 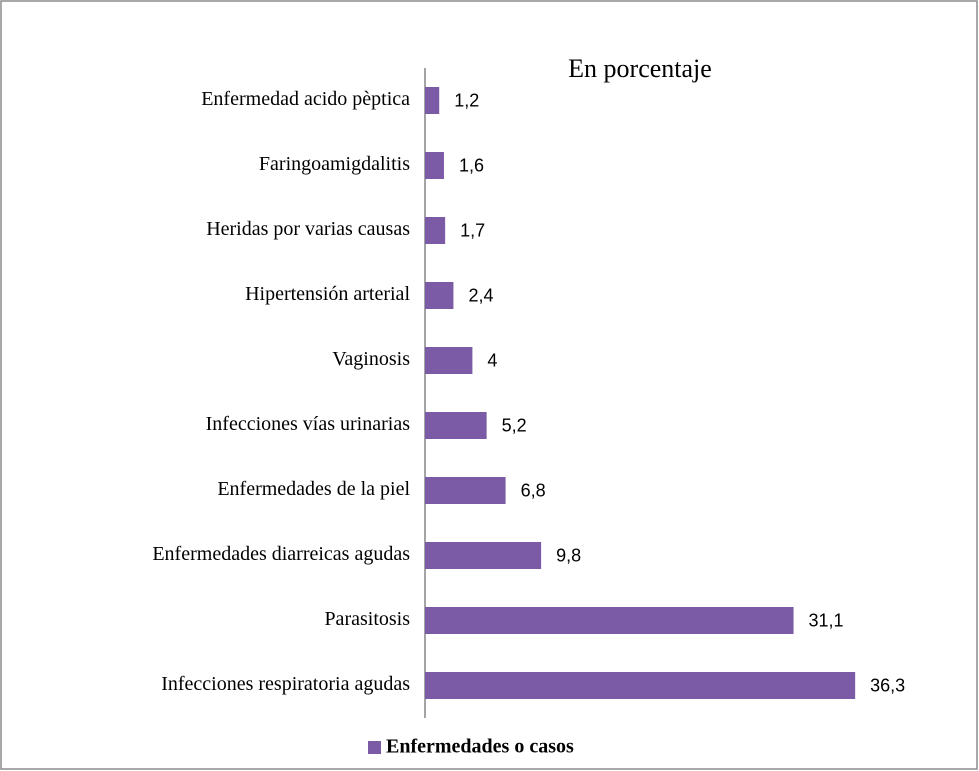 I want to click on data-label: 2,4, so click(x=480, y=295).